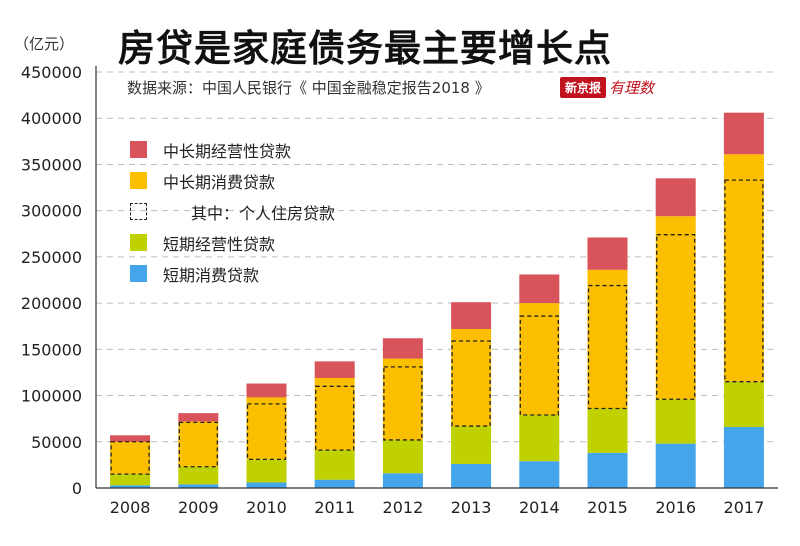 The height and width of the screenshot is (546, 800). Describe the element at coordinates (51, 349) in the screenshot. I see `y-tick-label: 150000` at that location.